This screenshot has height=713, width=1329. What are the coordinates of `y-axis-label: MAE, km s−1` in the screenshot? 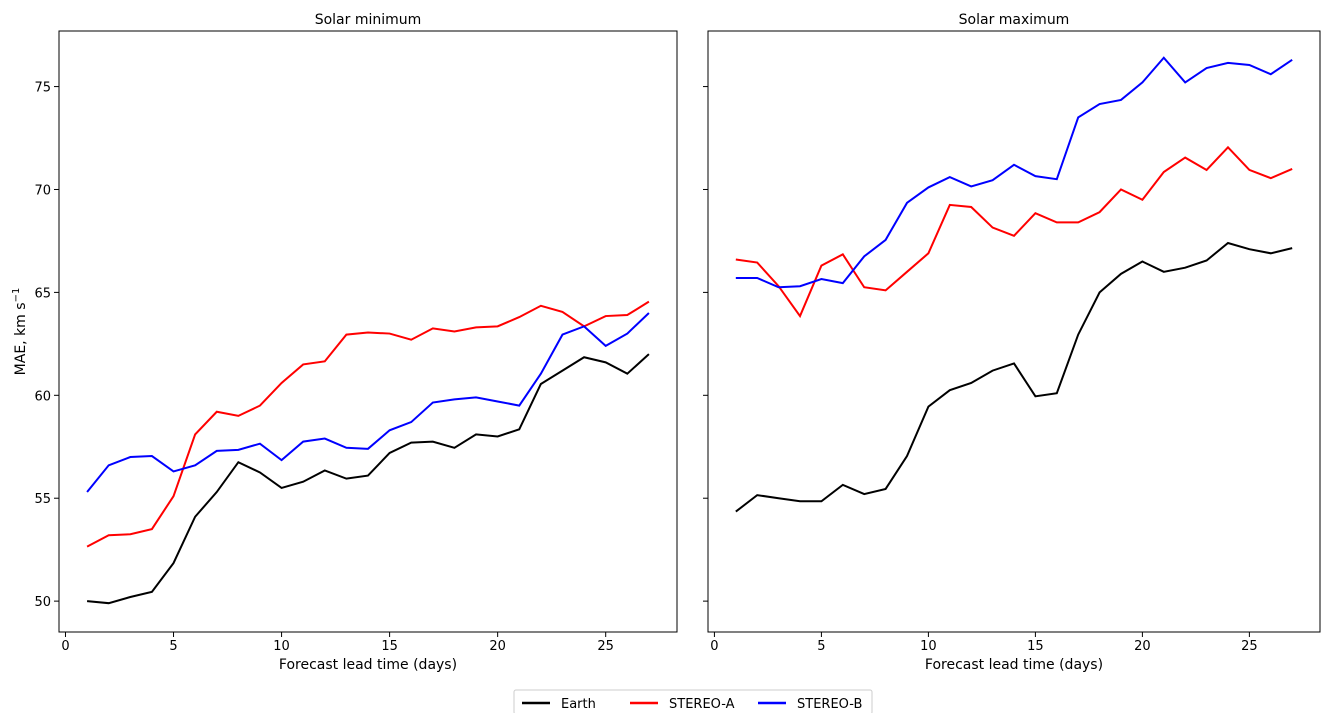 It's located at (20, 332).